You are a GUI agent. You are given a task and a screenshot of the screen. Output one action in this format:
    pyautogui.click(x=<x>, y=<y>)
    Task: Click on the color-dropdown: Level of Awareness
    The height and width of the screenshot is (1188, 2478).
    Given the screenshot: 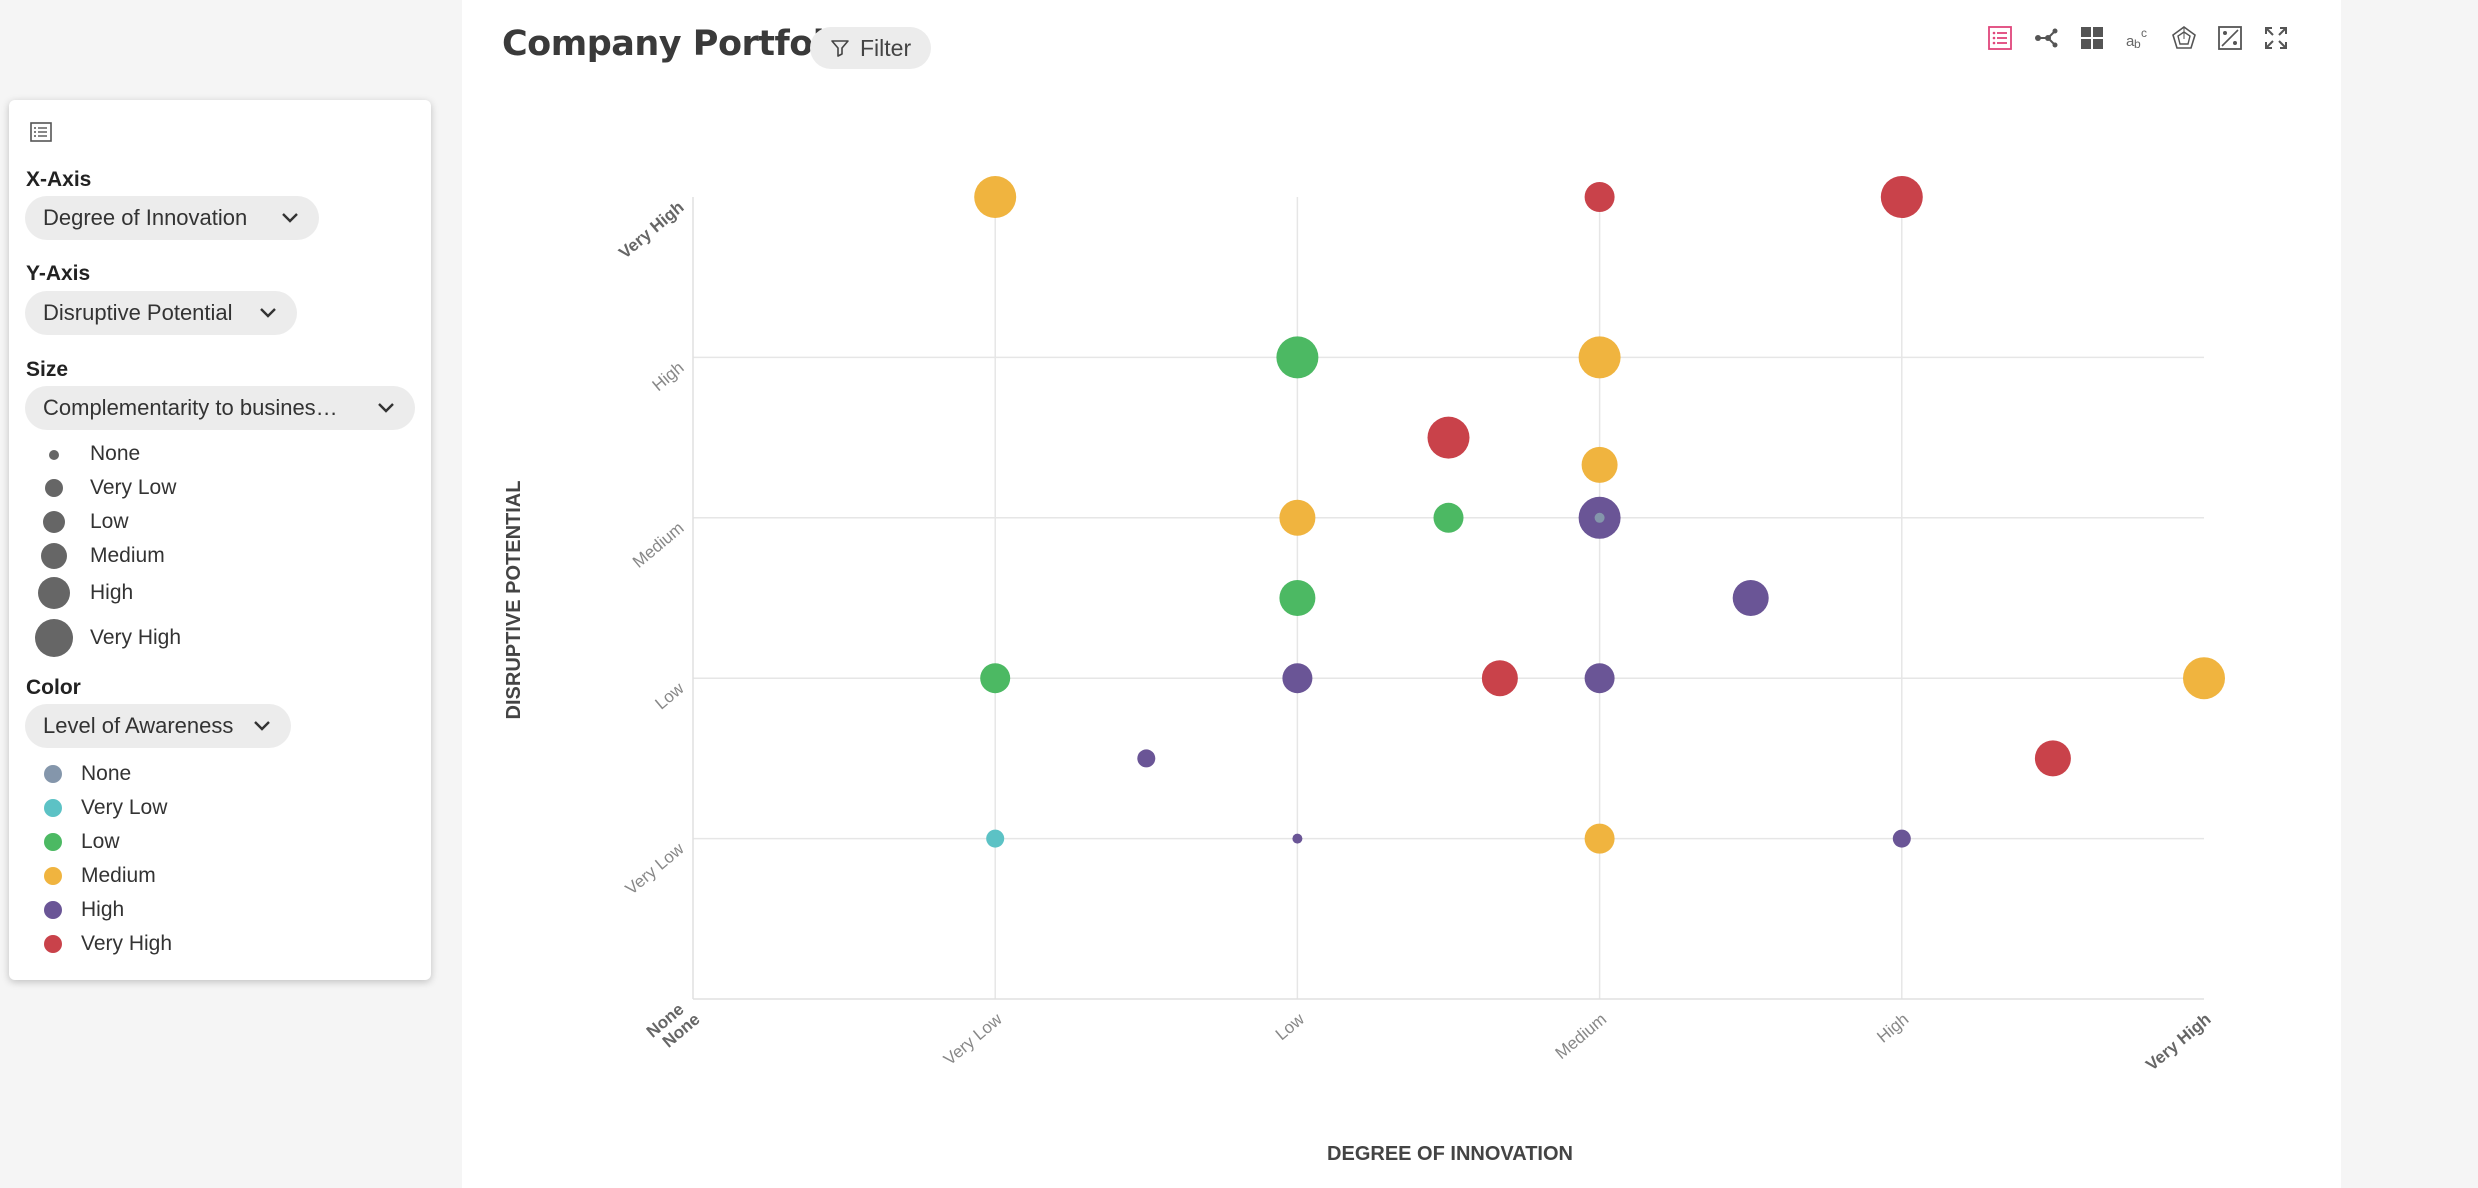 What is the action you would take?
    pyautogui.click(x=158, y=726)
    